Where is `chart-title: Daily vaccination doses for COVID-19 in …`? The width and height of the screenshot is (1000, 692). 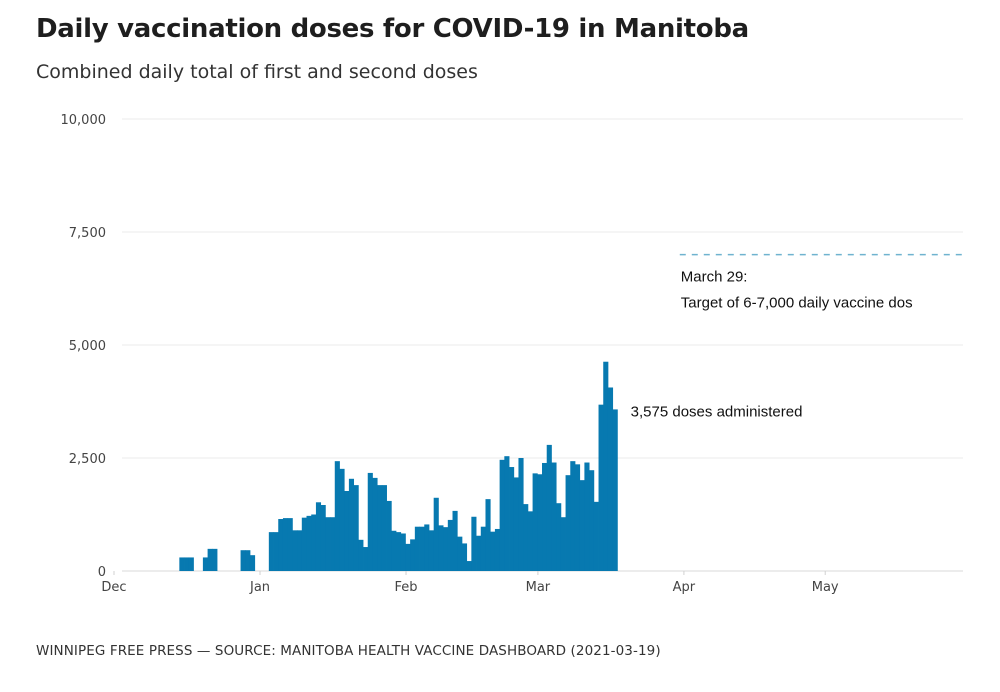
chart-title: Daily vaccination doses for COVID-19 in … is located at coordinates (392, 29).